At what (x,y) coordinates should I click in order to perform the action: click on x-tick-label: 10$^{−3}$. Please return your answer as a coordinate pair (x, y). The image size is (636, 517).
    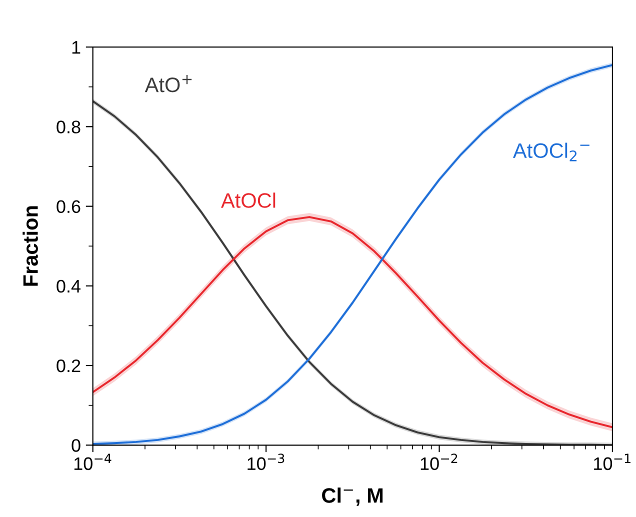
    Looking at the image, I should click on (266, 462).